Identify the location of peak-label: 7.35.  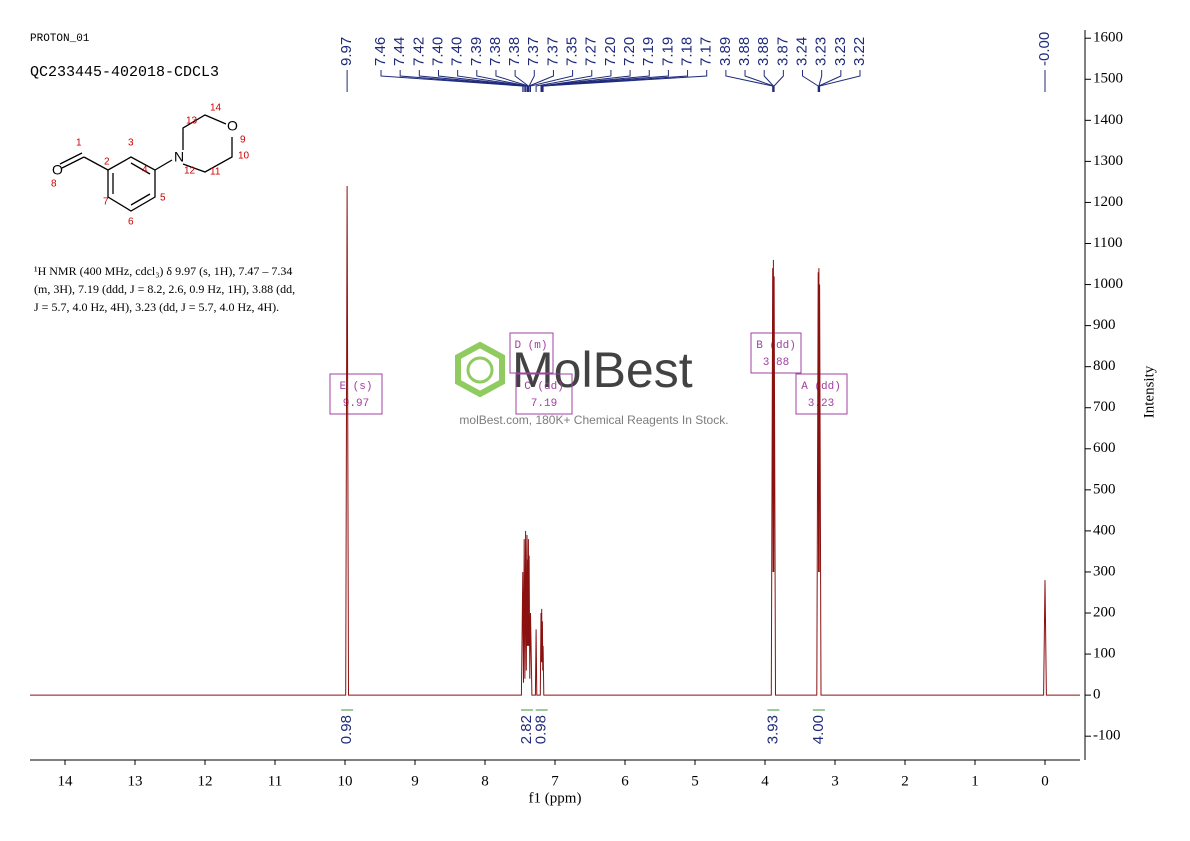
(572, 51).